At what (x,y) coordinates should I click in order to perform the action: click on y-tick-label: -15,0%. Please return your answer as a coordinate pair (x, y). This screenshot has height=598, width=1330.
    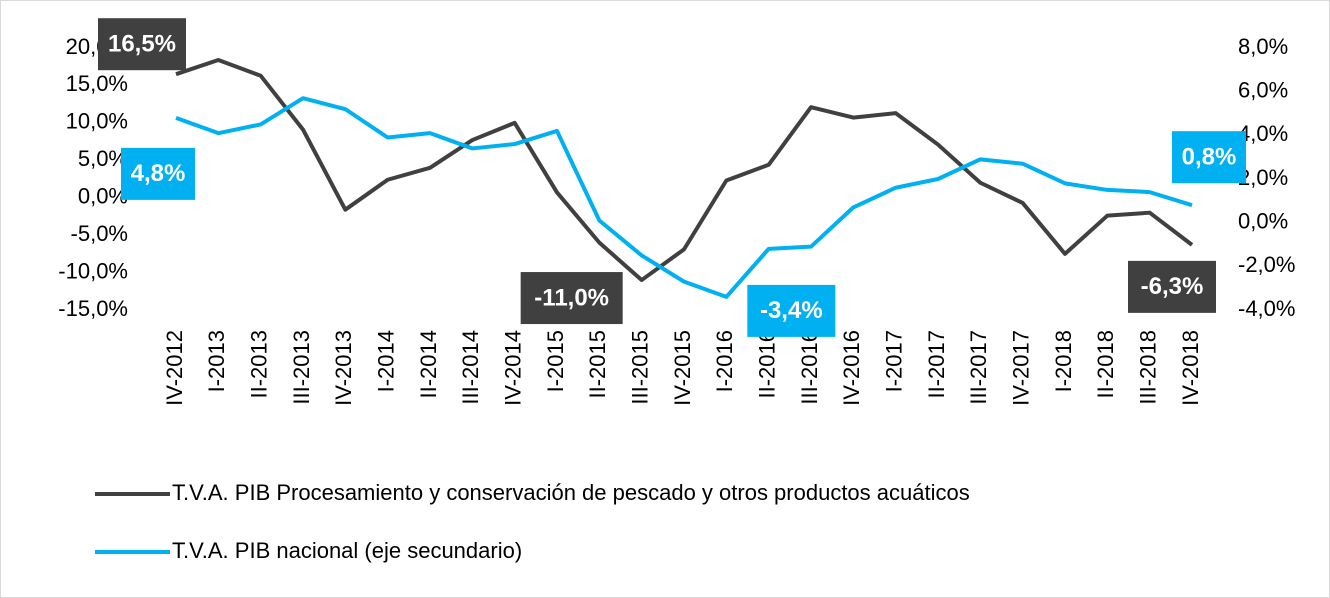
    Looking at the image, I should click on (93, 308).